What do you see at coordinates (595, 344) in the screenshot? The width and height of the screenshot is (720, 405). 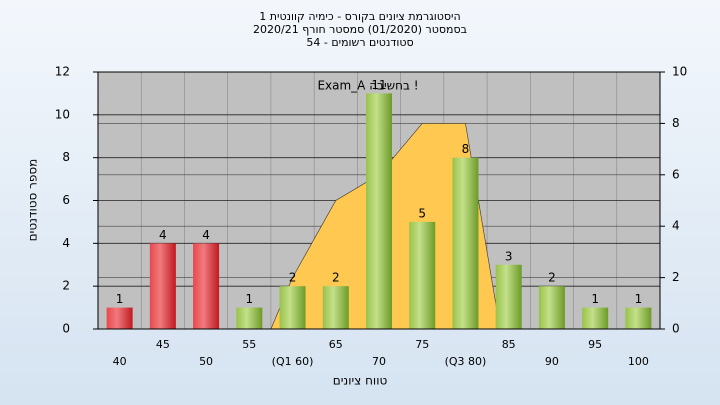 I see `x-tick-label: 95` at bounding box center [595, 344].